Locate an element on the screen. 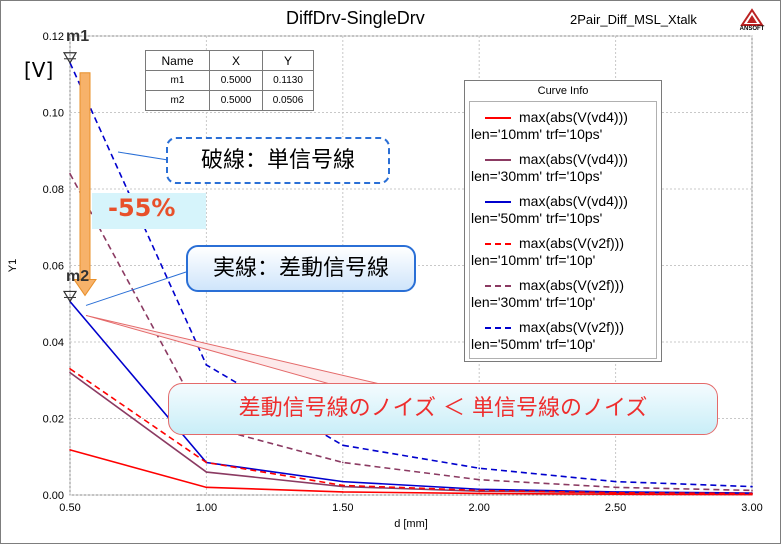 The width and height of the screenshot is (781, 544). down-arrow-head is located at coordinates (85, 287).